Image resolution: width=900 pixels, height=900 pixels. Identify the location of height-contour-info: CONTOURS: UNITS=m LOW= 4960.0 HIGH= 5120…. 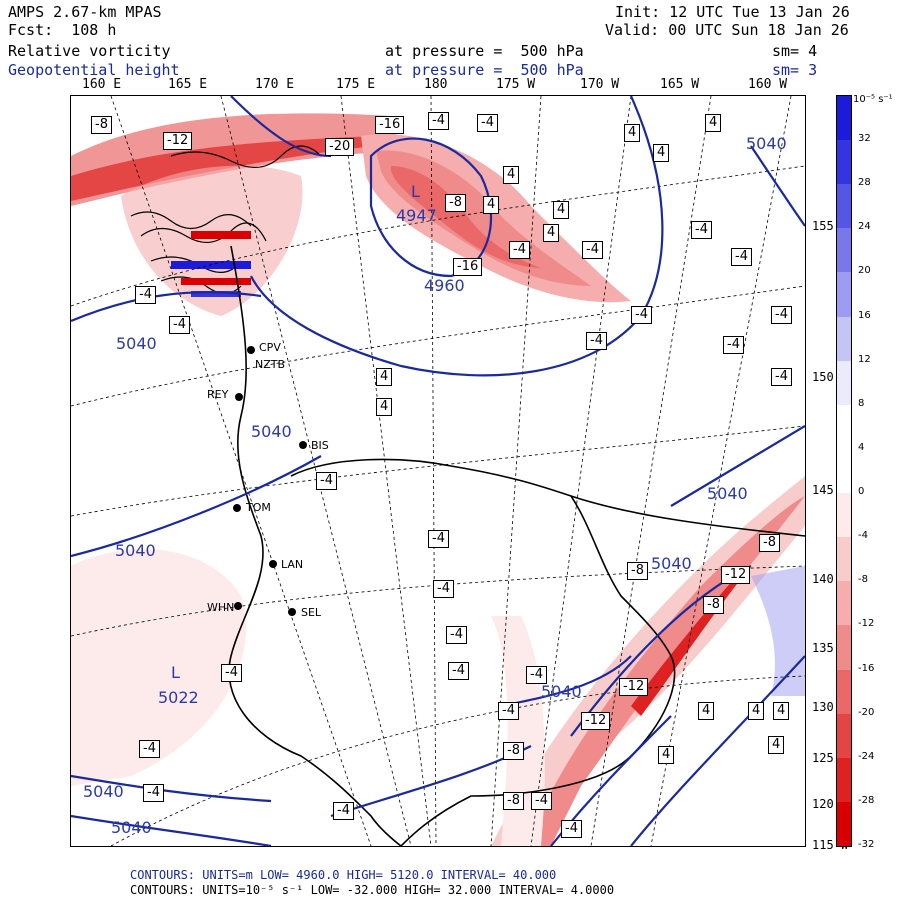
(343, 875).